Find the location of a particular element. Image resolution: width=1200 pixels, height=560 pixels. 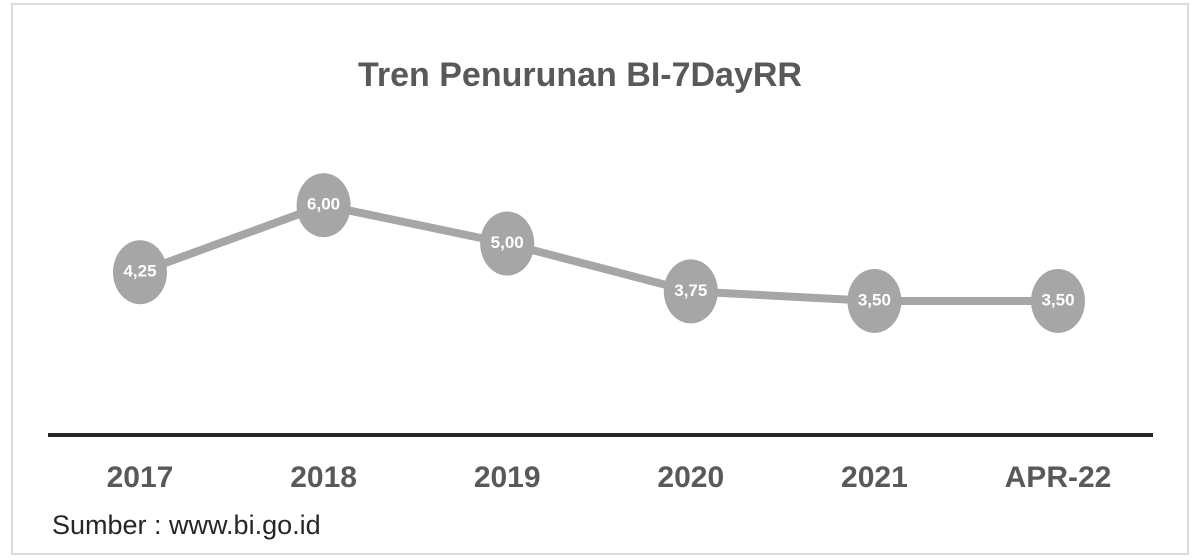

data-label: 4,25 is located at coordinates (139, 271).